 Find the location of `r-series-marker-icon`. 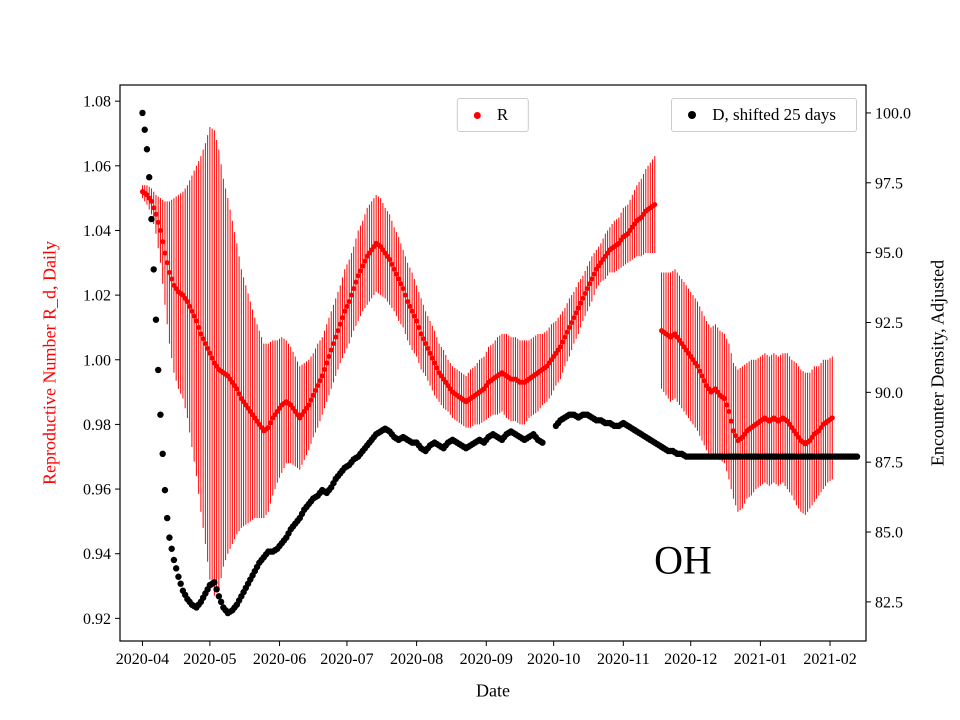

r-series-marker-icon is located at coordinates (477, 115).